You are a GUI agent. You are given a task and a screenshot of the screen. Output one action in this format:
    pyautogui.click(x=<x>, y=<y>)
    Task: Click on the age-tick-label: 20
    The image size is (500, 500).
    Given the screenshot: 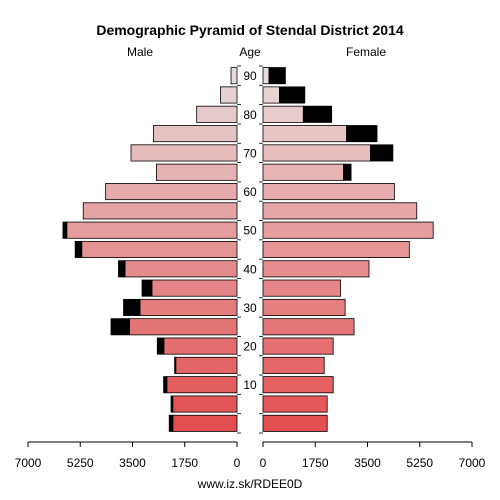 What is the action you would take?
    pyautogui.click(x=250, y=347)
    